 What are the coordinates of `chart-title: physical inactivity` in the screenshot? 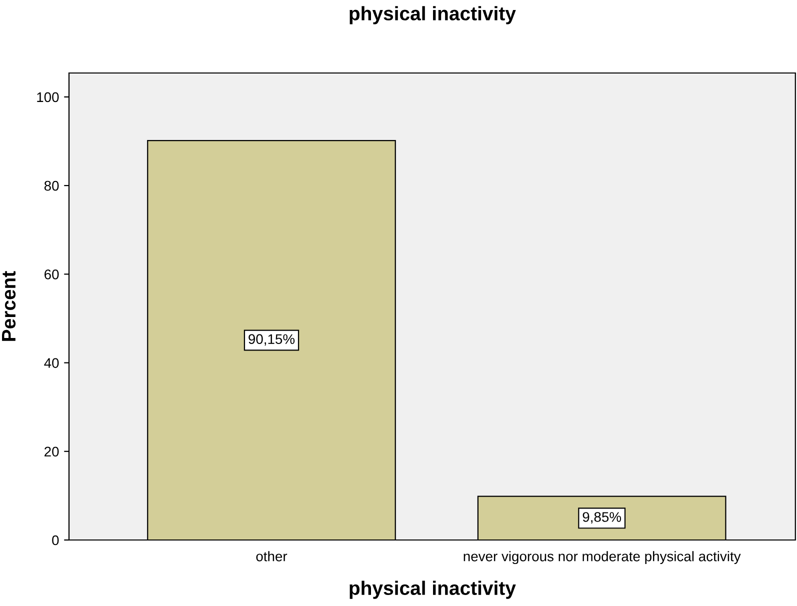 It's located at (433, 15).